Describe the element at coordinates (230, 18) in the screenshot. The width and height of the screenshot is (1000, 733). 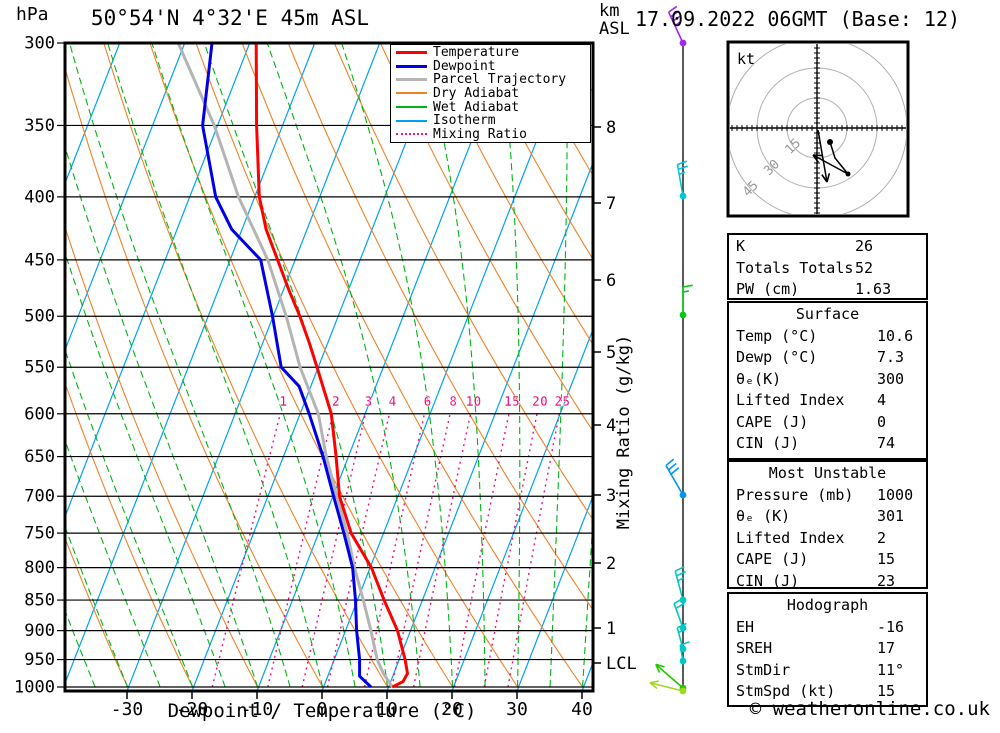
I see `page-title: 50°54'N 4°32'E 45m ASL` at that location.